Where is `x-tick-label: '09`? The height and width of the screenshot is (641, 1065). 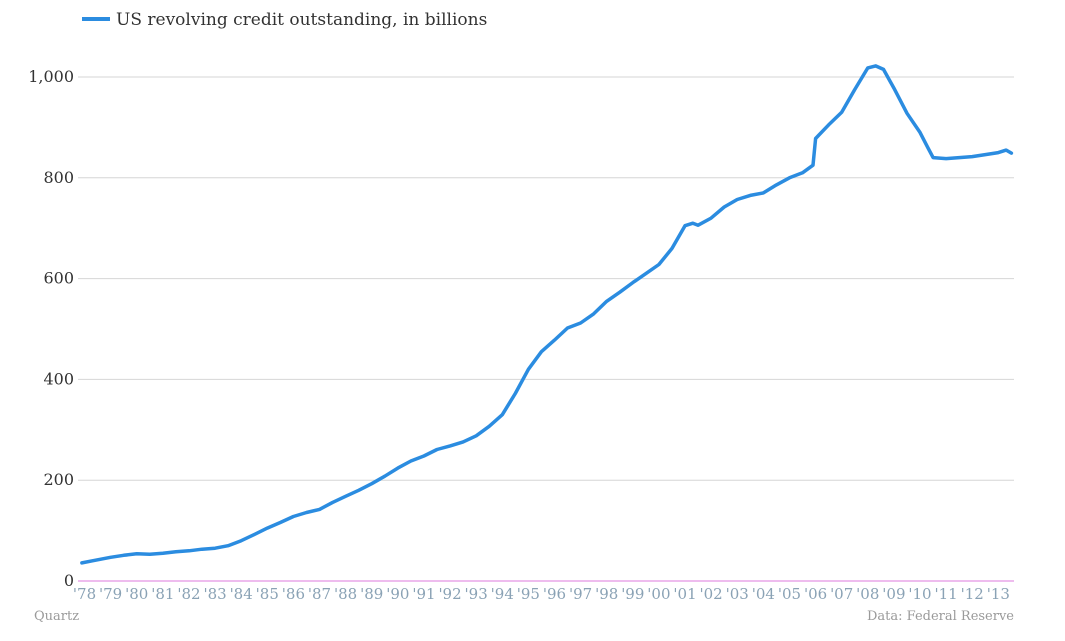
x-tick-label: '09 is located at coordinates (893, 594).